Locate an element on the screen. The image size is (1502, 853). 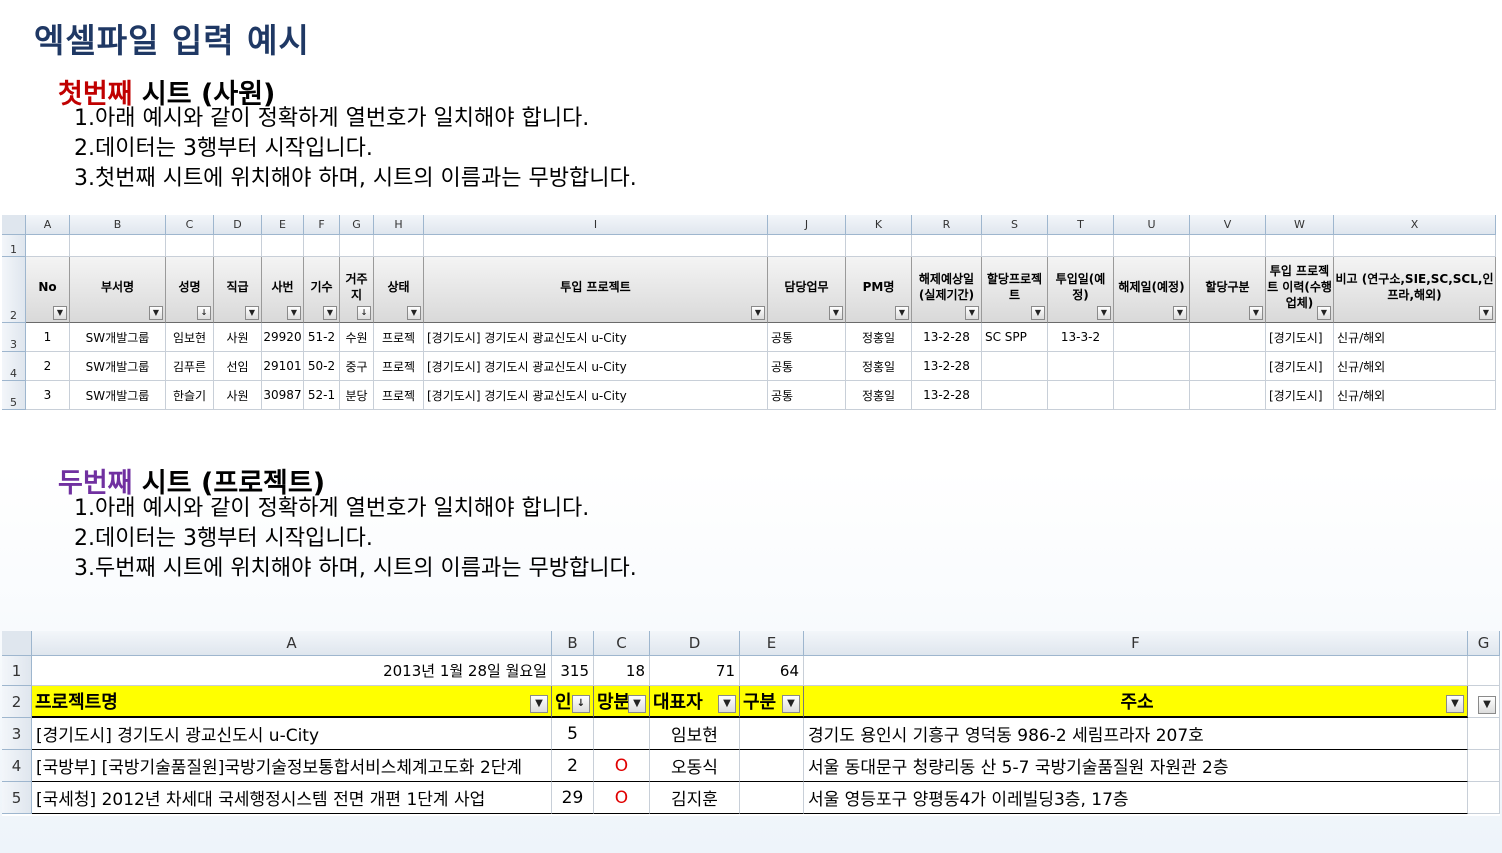
column-header-A: A is located at coordinates (292, 643).